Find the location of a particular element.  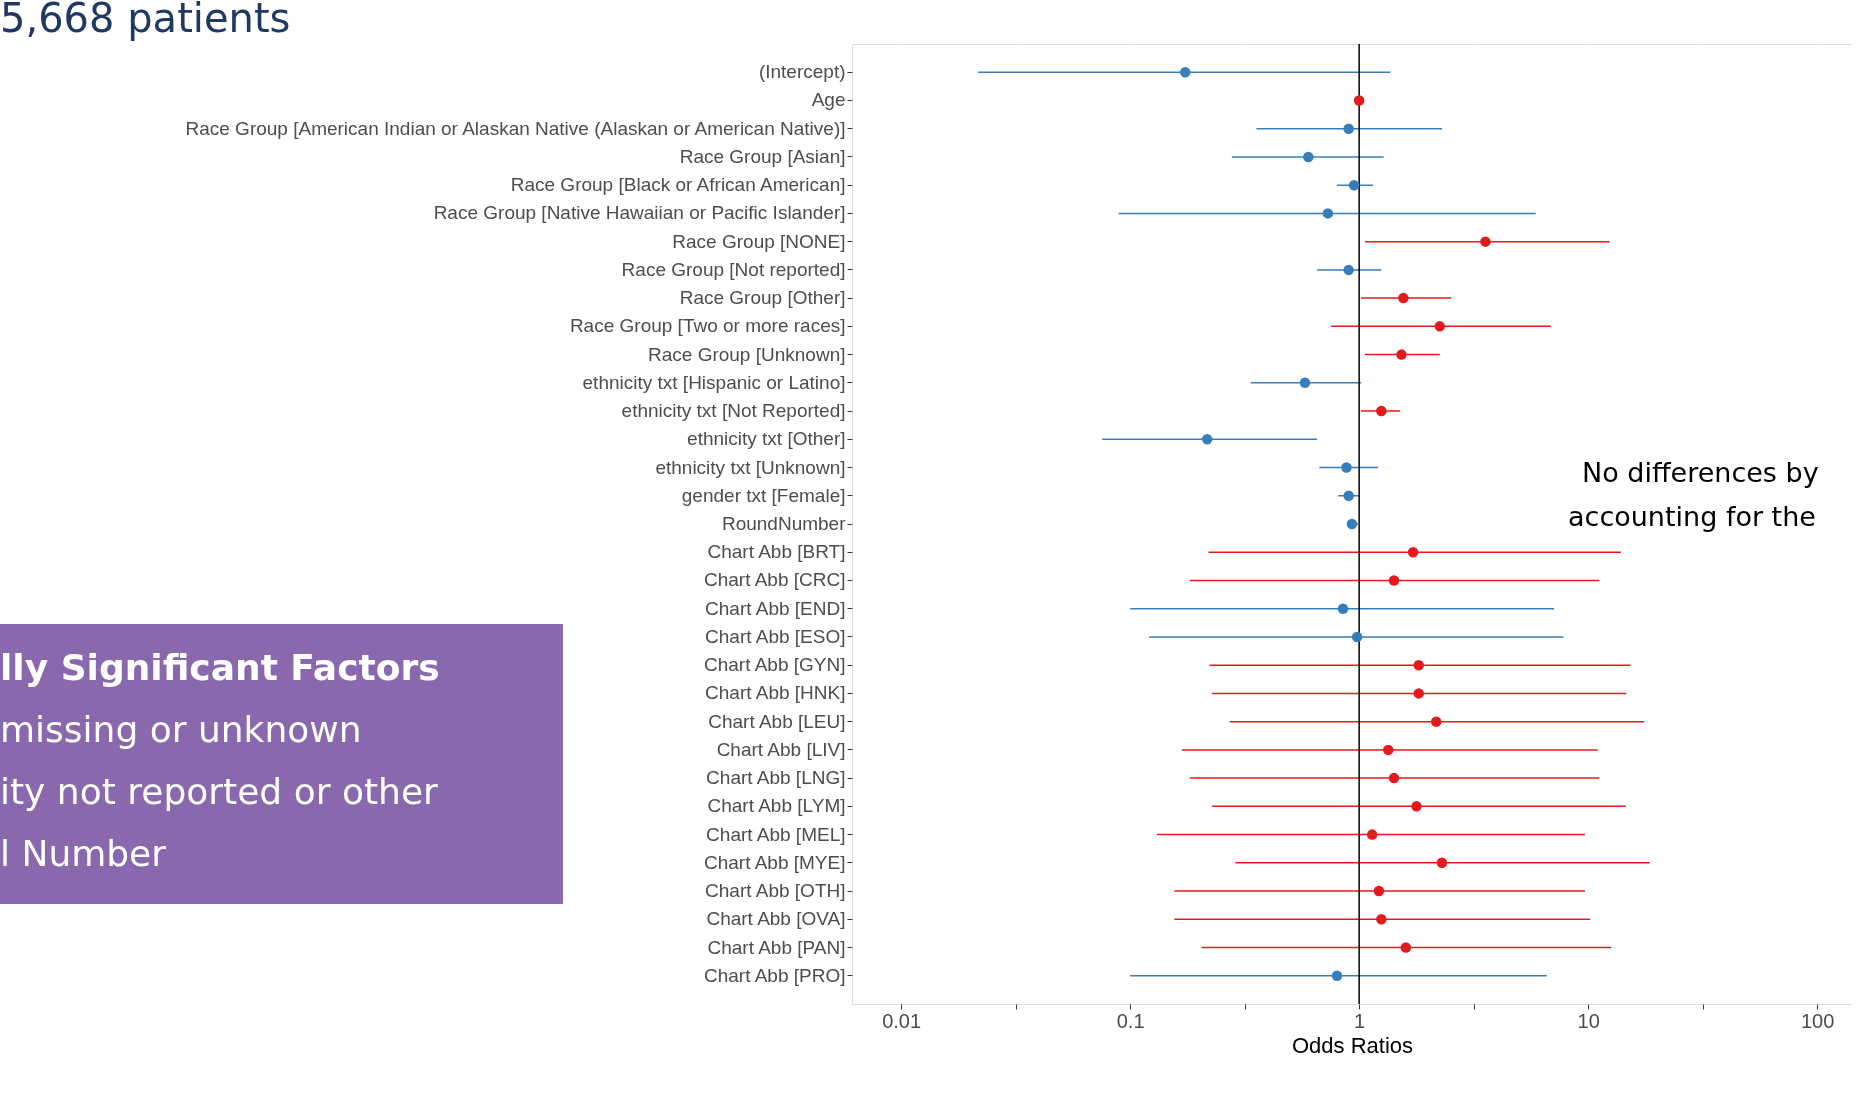

text: l Number is located at coordinates (83, 853).